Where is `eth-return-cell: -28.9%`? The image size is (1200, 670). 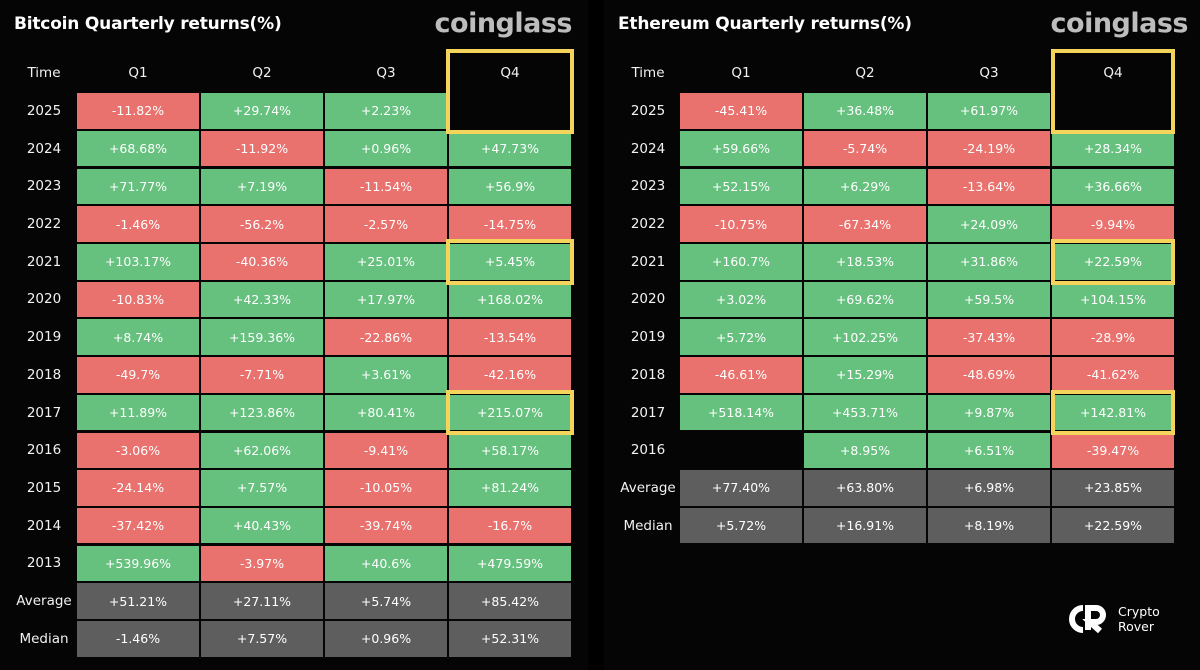
eth-return-cell: -28.9% is located at coordinates (1113, 337).